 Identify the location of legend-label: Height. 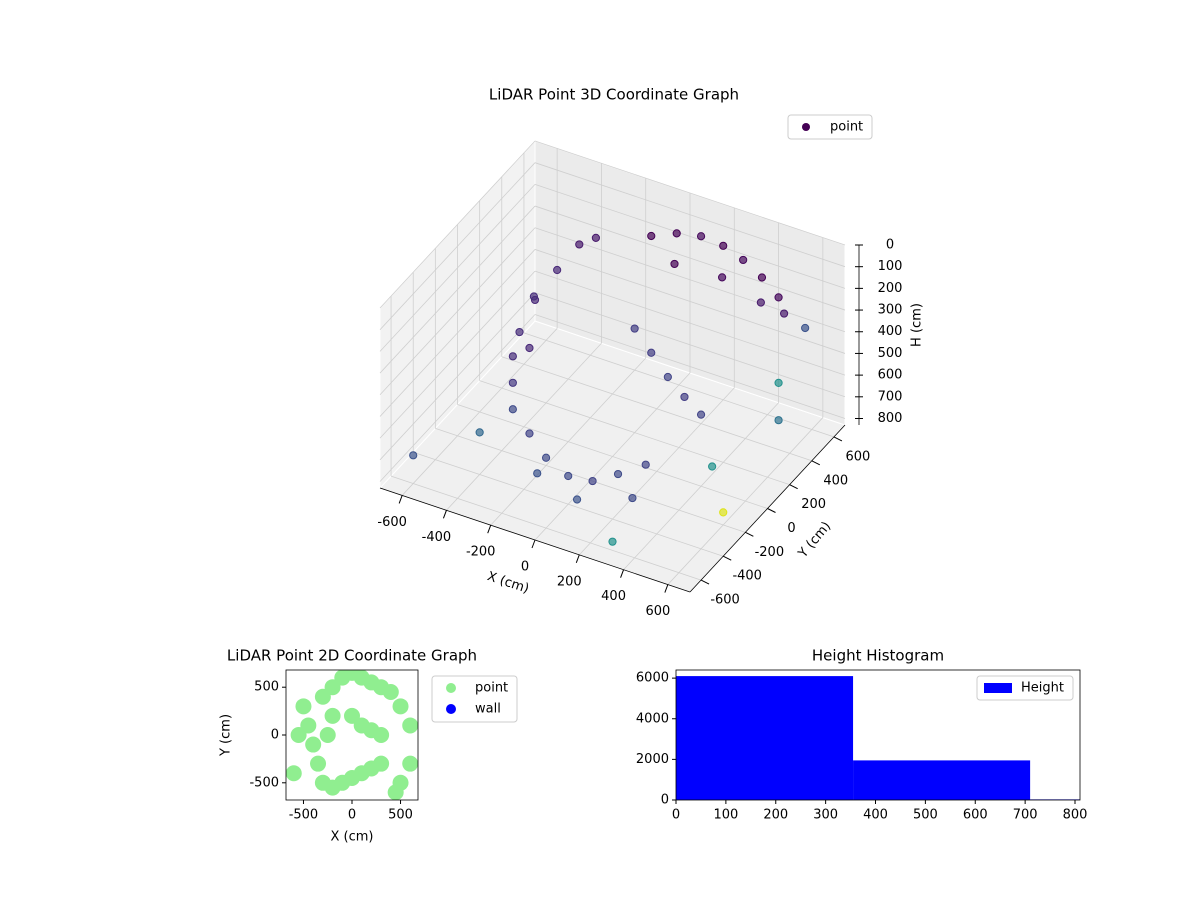
(1042, 688).